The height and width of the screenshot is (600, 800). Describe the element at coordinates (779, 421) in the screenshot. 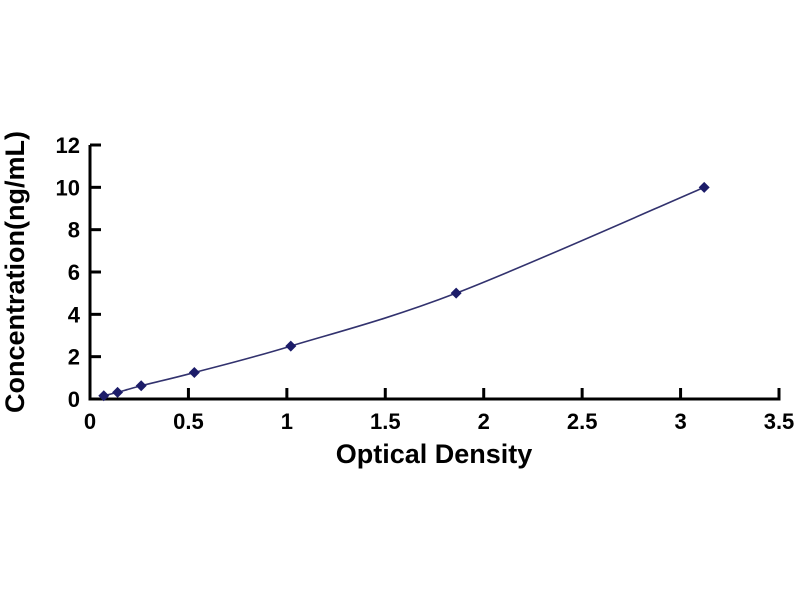

I see `x-tick-label: 3.5` at that location.